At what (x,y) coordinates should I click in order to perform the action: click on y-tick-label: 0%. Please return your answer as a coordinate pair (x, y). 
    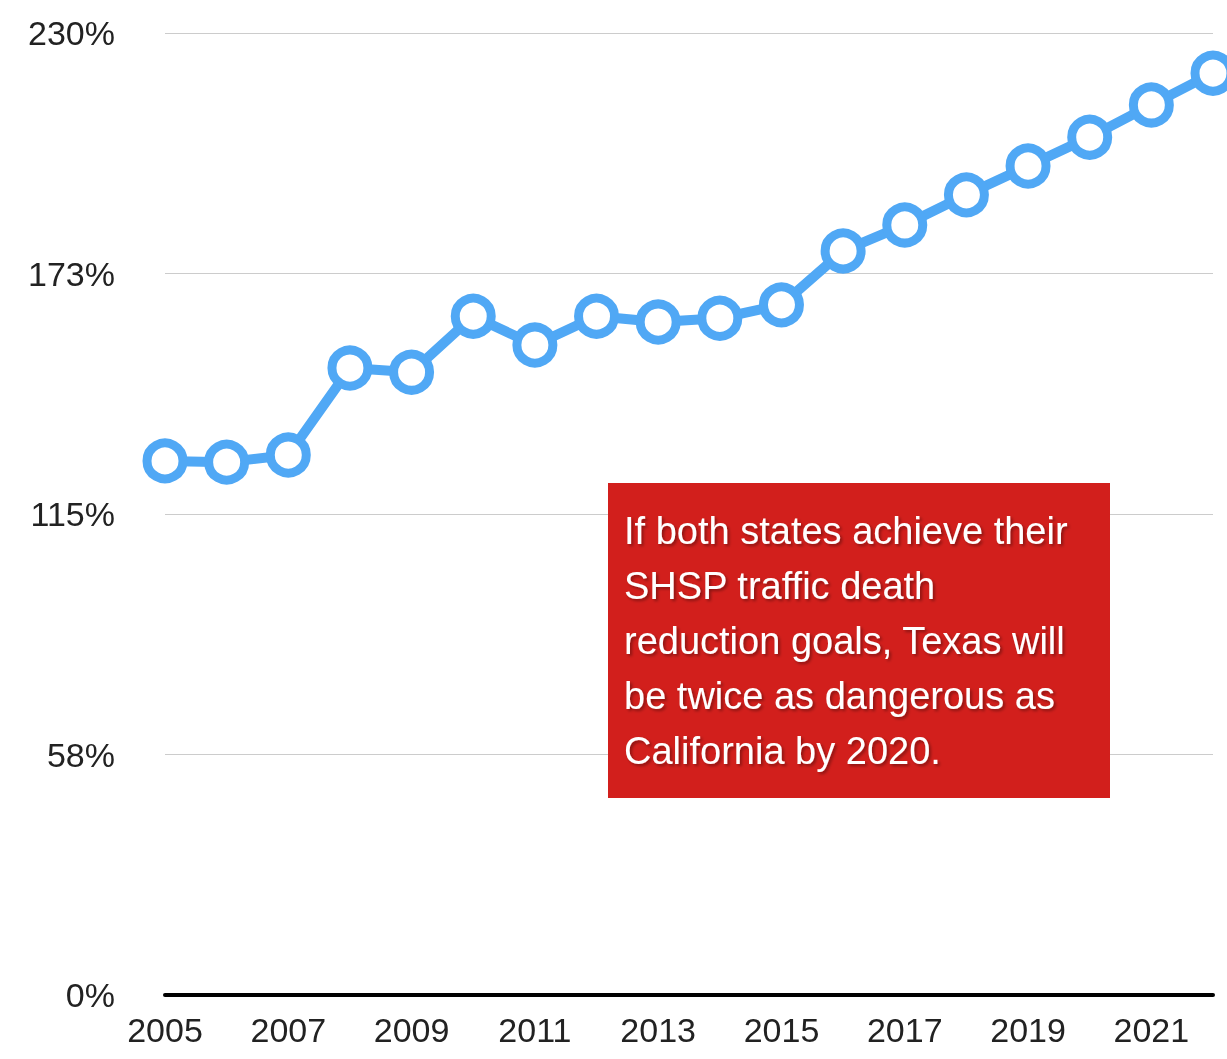
    Looking at the image, I should click on (90, 995).